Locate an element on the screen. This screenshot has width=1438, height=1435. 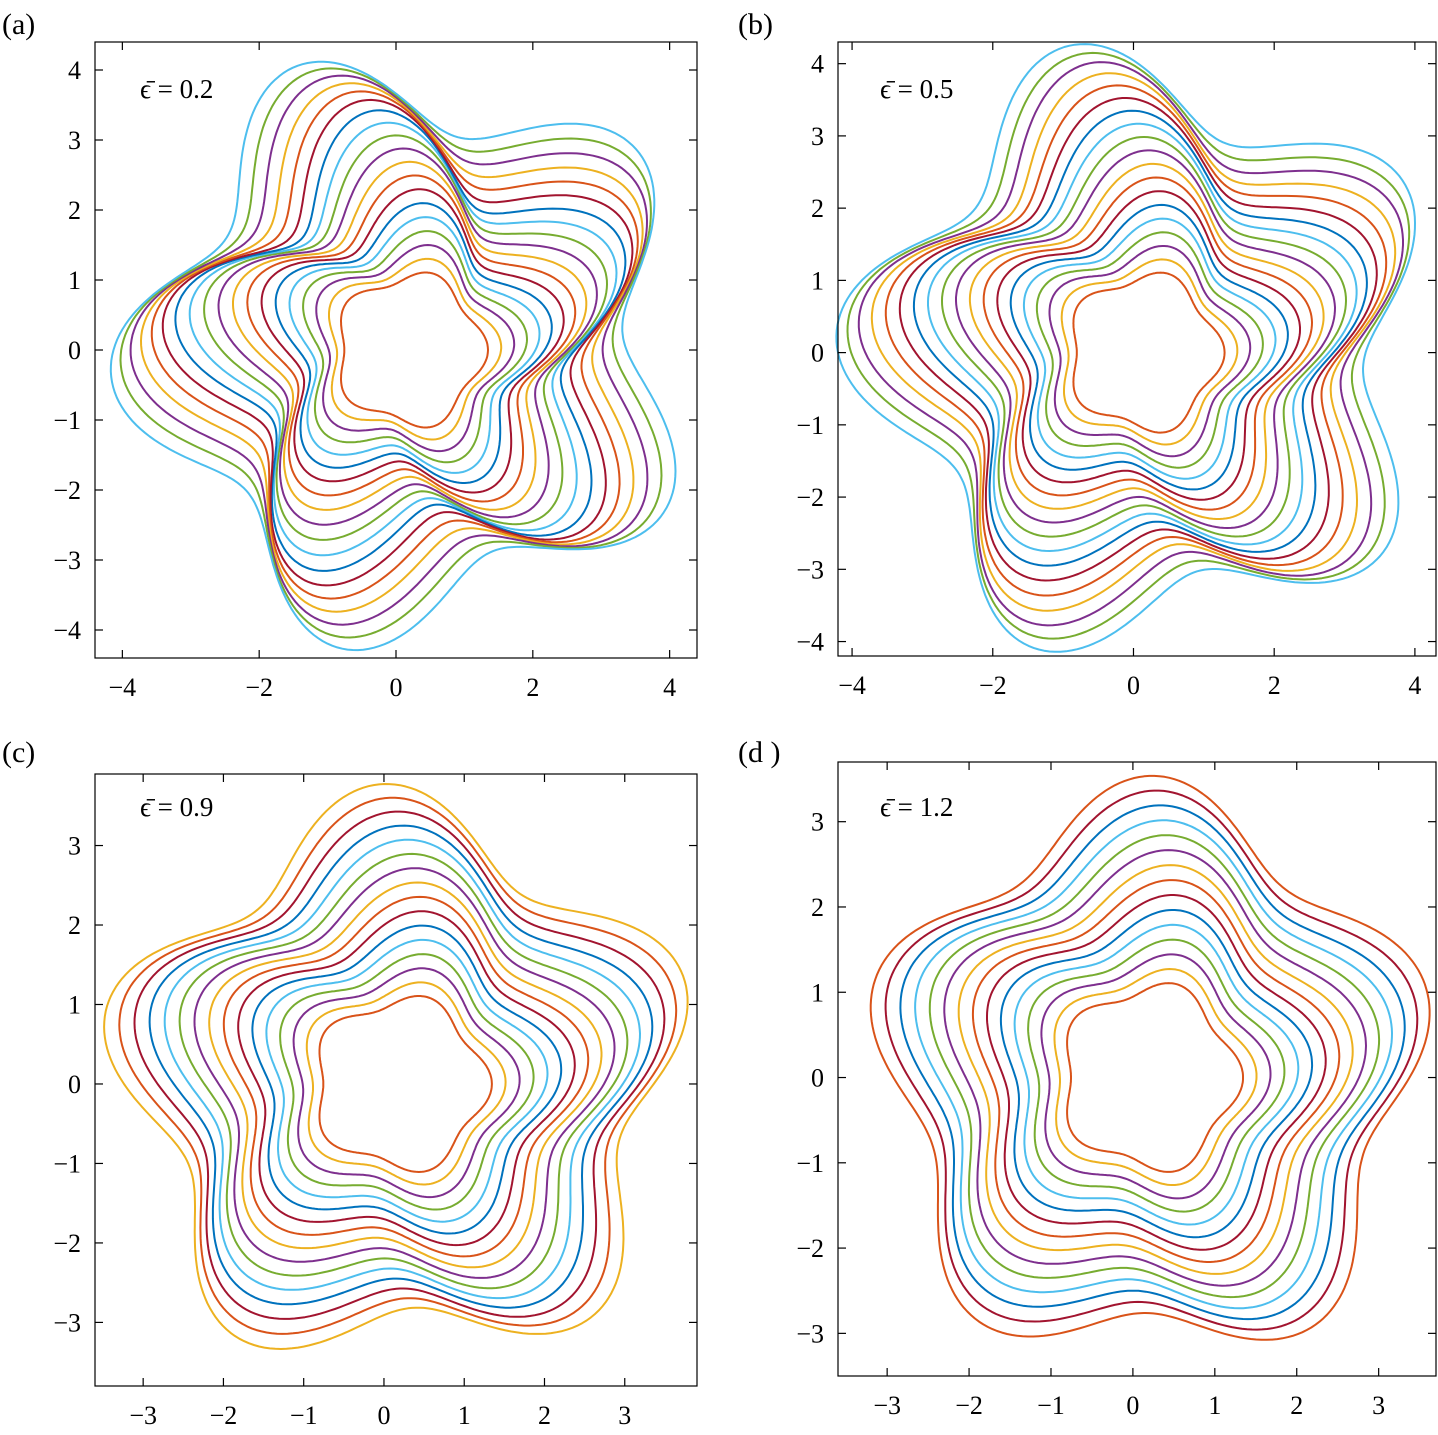
panel-label: (c) is located at coordinates (18, 752).